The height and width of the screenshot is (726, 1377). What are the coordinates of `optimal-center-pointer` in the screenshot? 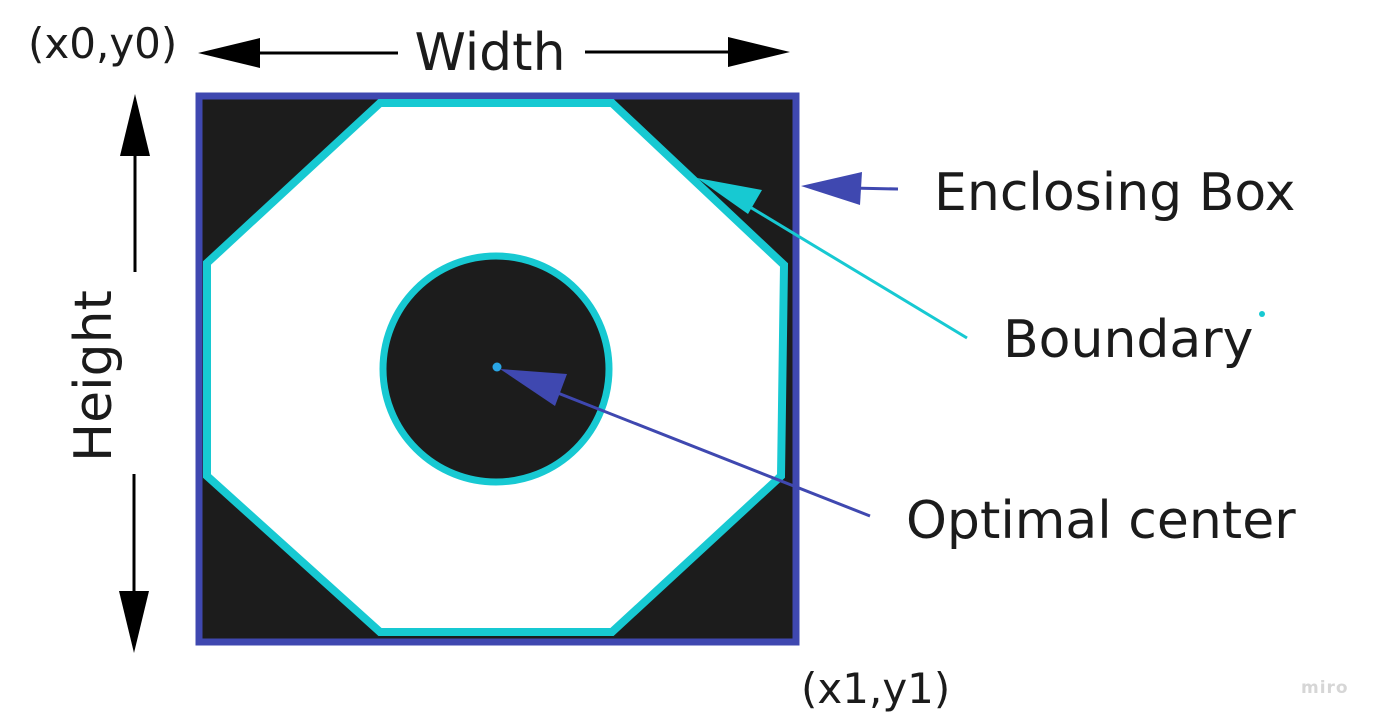 It's located at (685, 443).